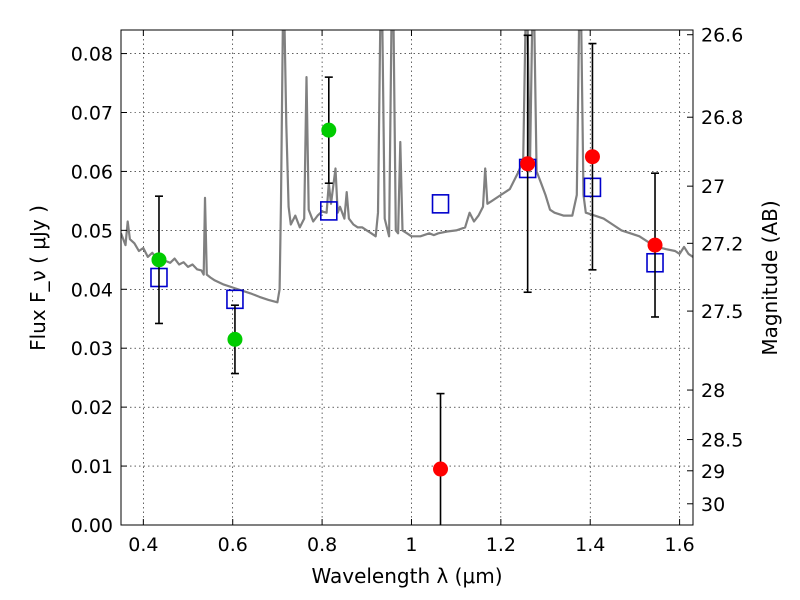  Describe the element at coordinates (92, 290) in the screenshot. I see `y-tick-label: 0.04` at that location.